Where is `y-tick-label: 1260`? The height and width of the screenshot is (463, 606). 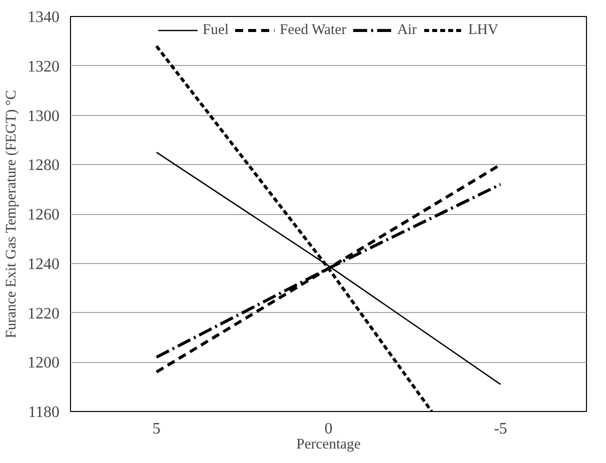 y-tick-label: 1260 is located at coordinates (44, 215).